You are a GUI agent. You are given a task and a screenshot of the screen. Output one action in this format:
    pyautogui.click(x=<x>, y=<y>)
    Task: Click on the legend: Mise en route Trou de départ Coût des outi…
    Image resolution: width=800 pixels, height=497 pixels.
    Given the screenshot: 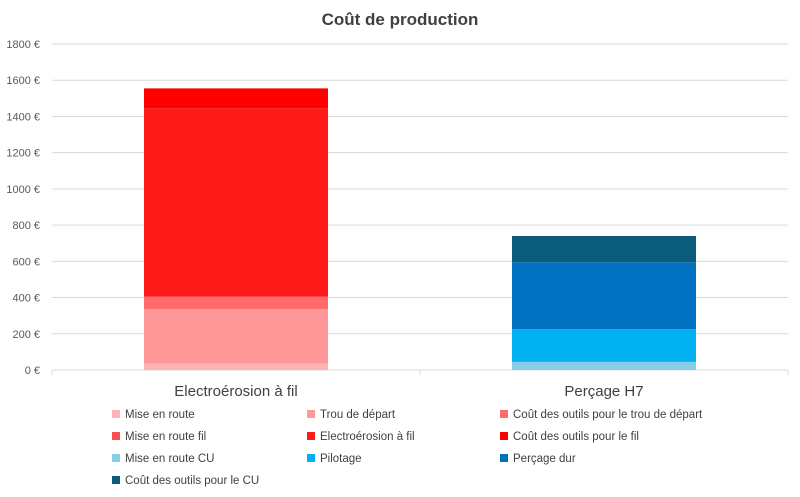 What is the action you would take?
    pyautogui.click(x=407, y=448)
    